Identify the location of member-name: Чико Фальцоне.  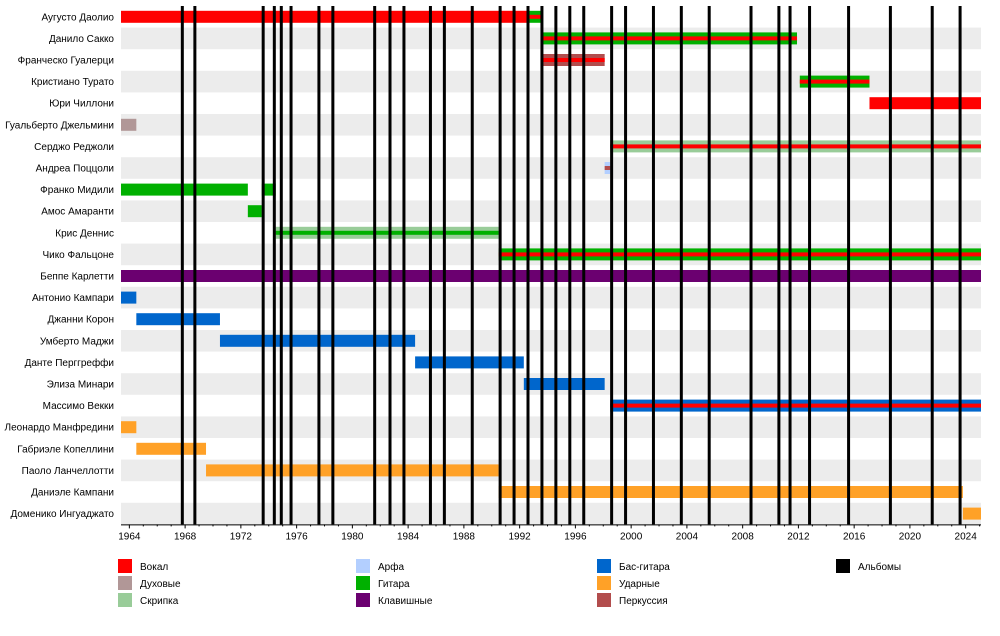
(78, 255).